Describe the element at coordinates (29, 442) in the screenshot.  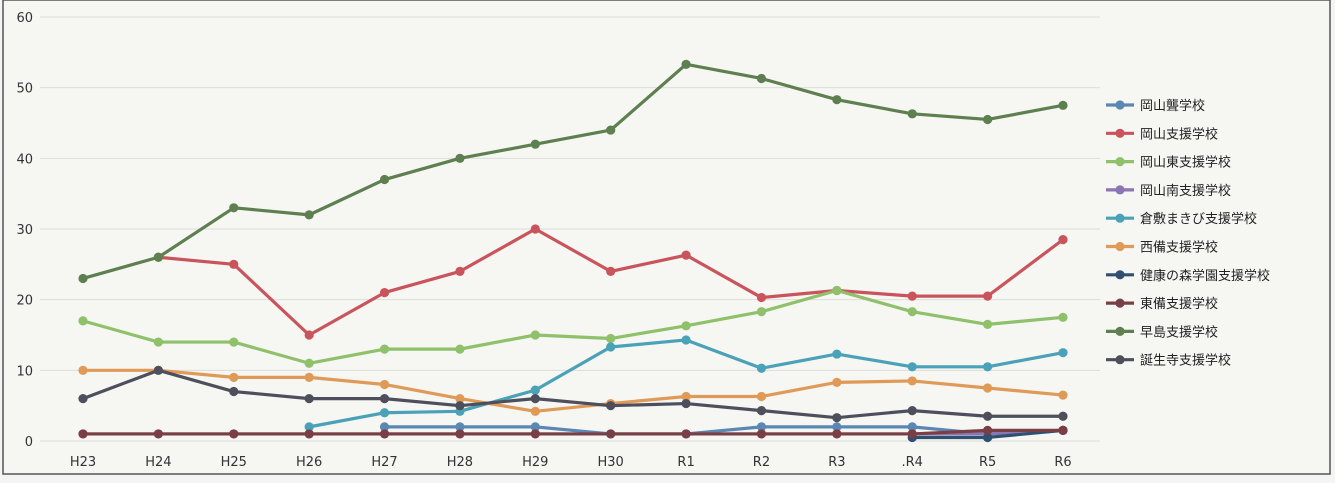
I see `y-tick-label: 0` at that location.